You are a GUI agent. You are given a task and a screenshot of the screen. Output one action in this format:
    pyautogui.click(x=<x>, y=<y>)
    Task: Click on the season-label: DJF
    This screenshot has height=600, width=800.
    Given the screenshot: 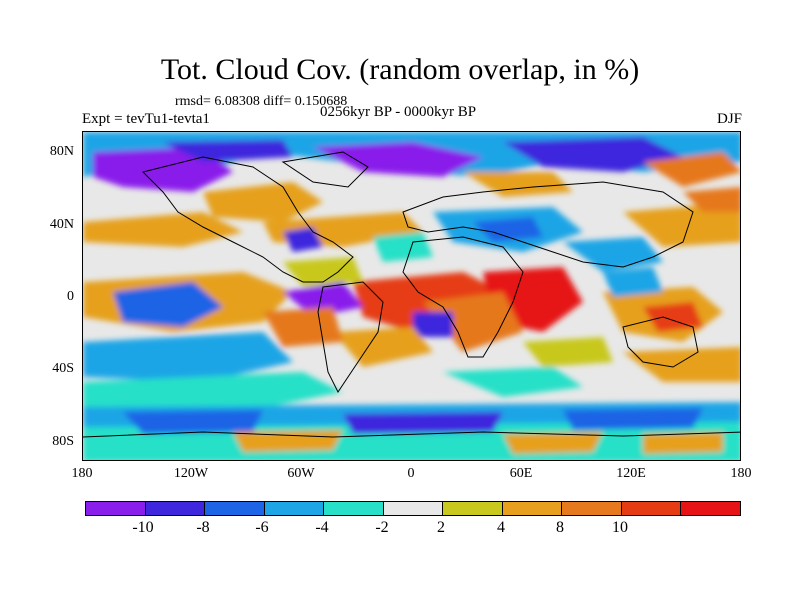 What is the action you would take?
    pyautogui.click(x=729, y=119)
    